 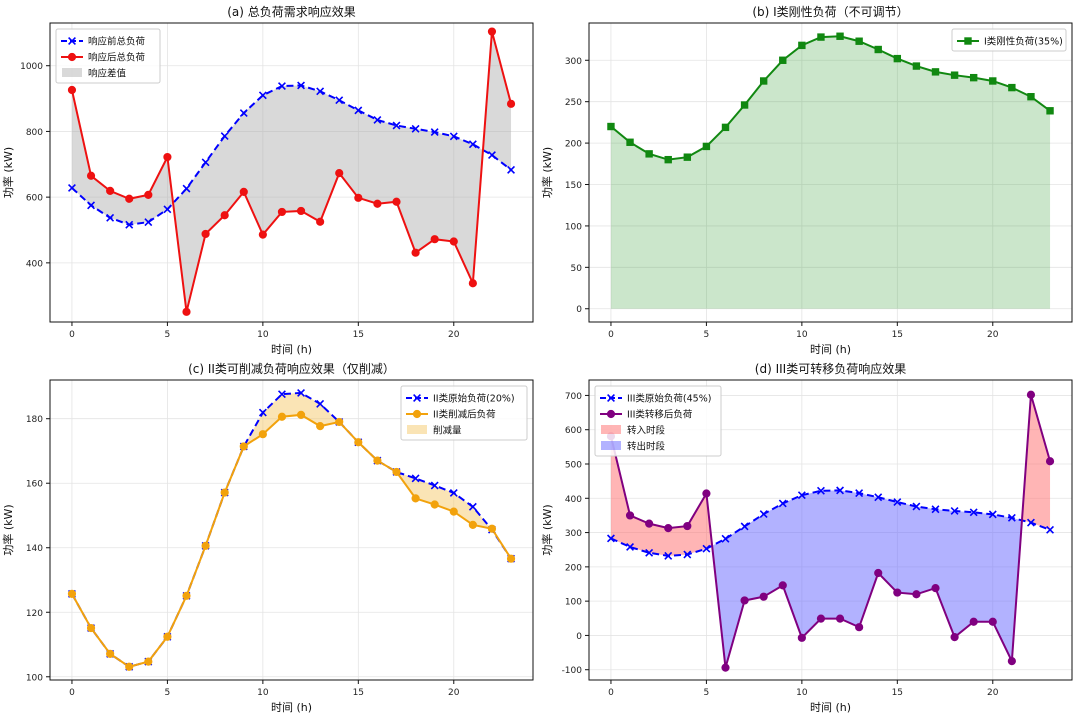 What do you see at coordinates (34, 133) in the screenshot?
I see `y-tick-label: 800` at bounding box center [34, 133].